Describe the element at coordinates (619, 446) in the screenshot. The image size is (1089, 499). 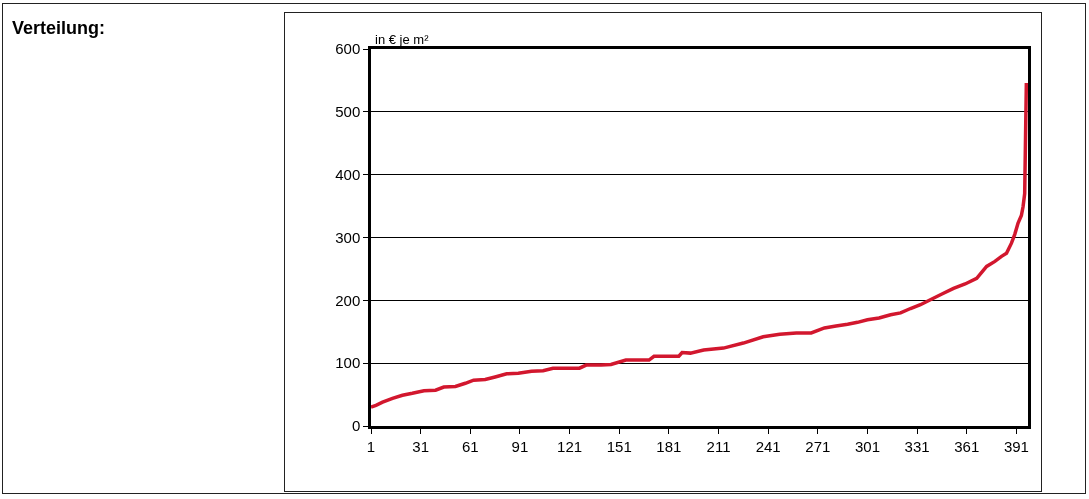
I see `x-tick-label: 151` at that location.